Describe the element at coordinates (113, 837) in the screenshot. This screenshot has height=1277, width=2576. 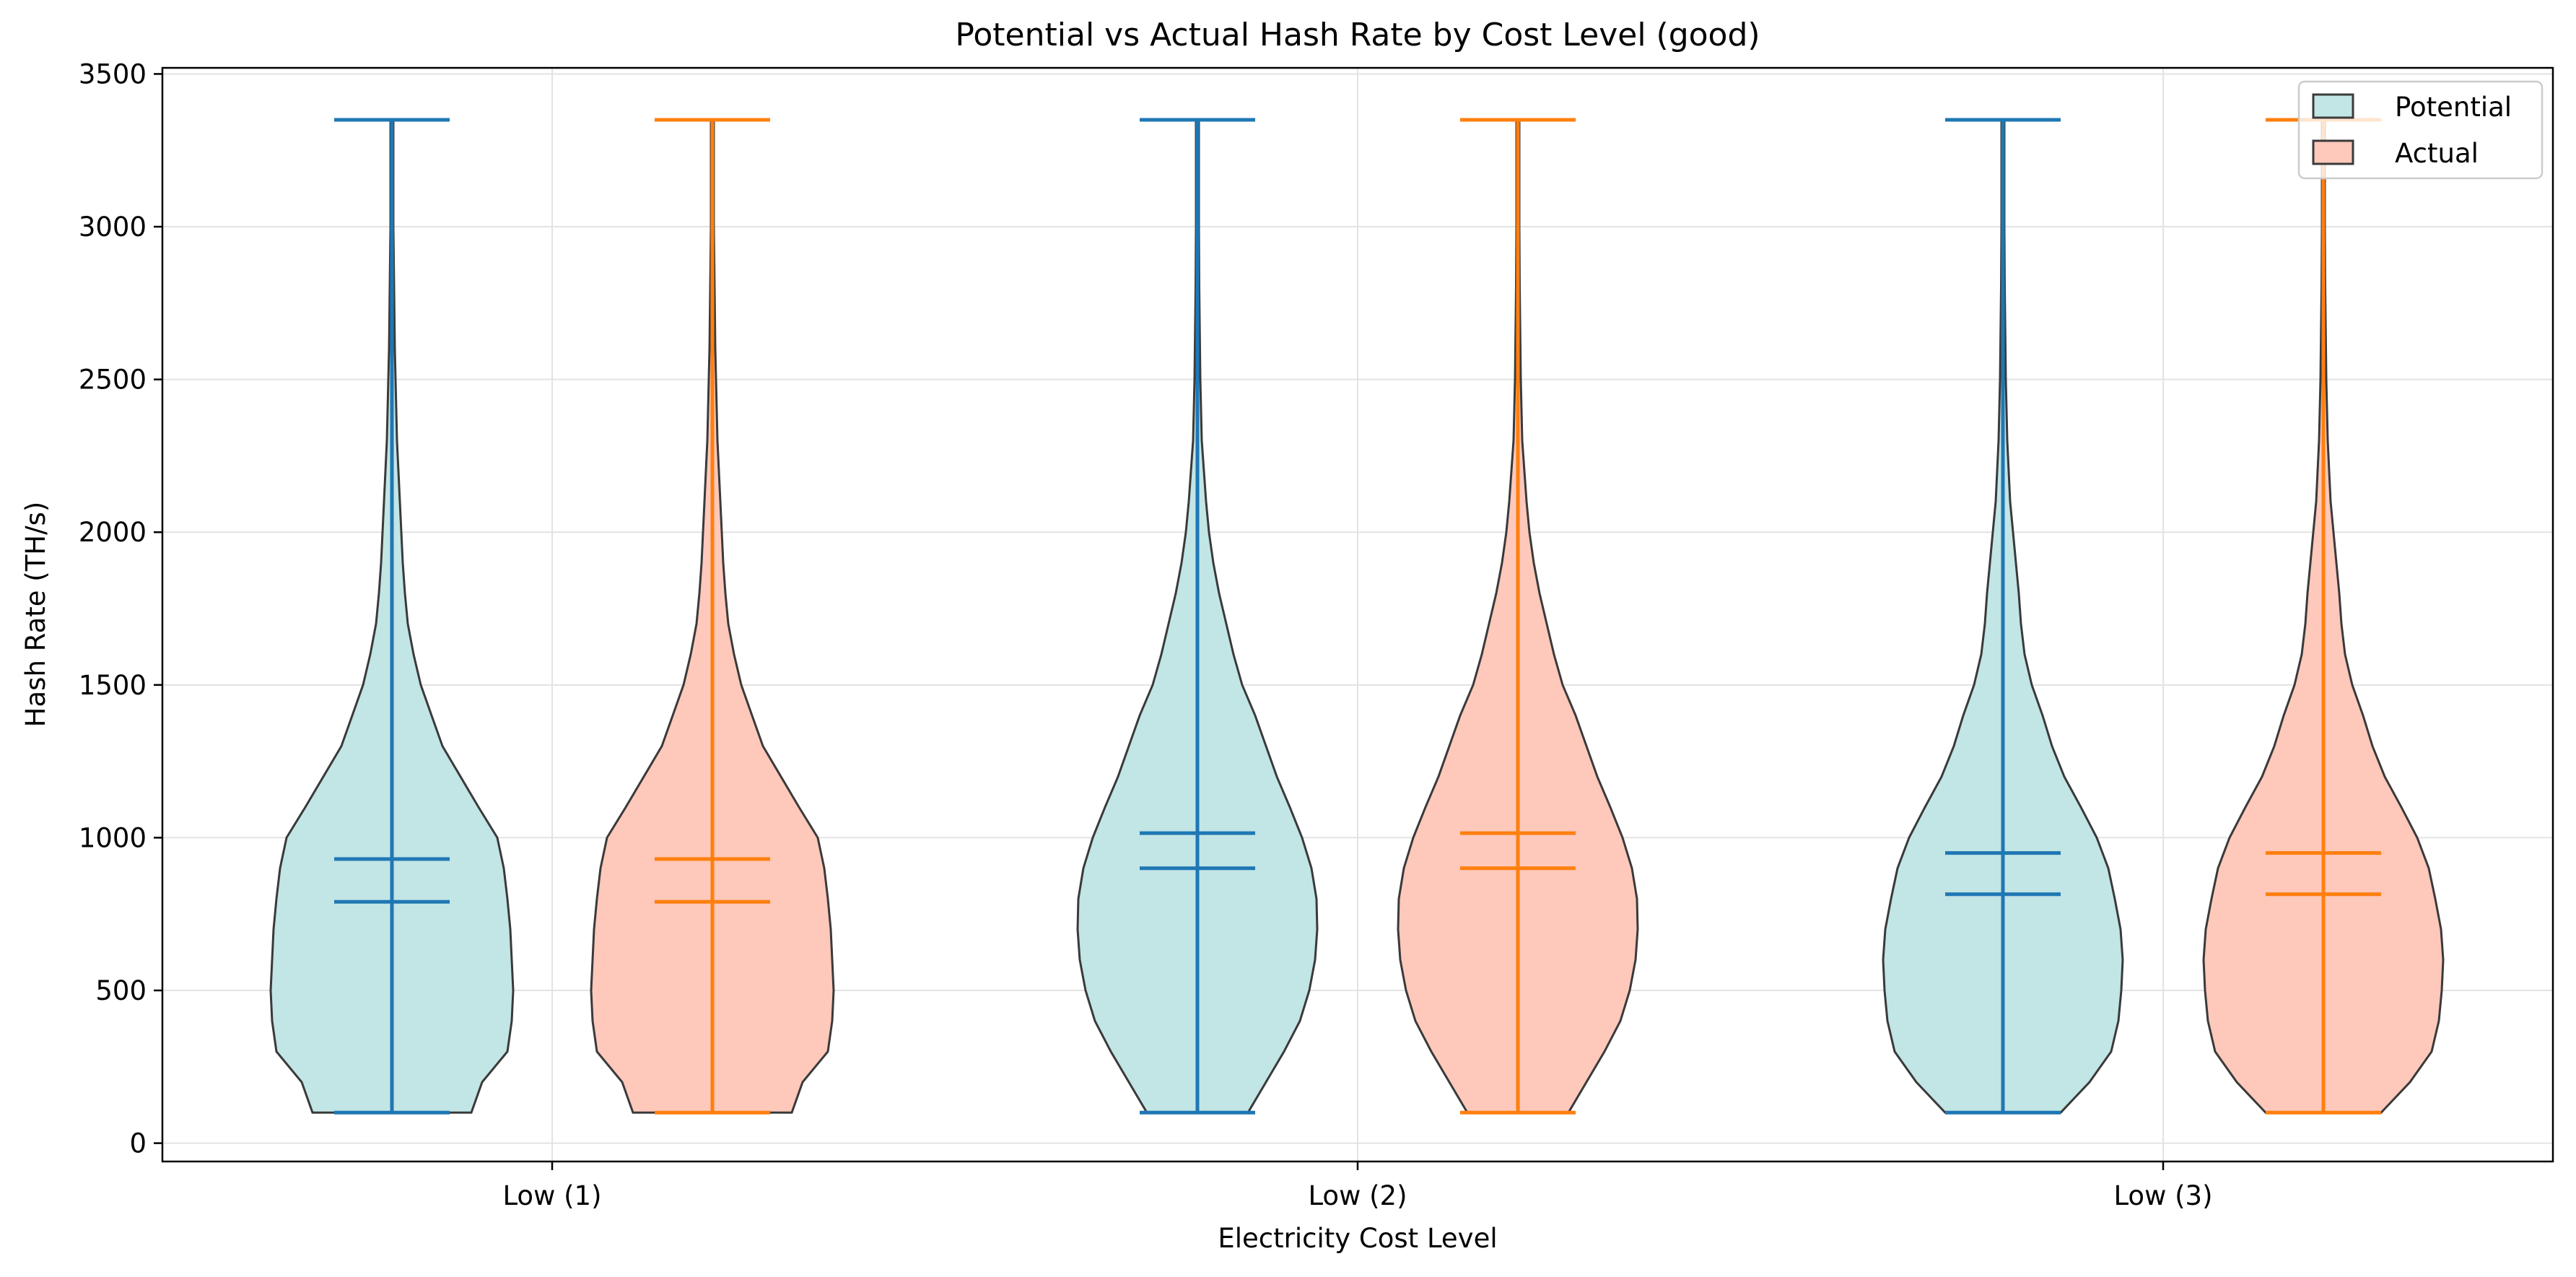
I see `y-tick-label: 1000` at that location.